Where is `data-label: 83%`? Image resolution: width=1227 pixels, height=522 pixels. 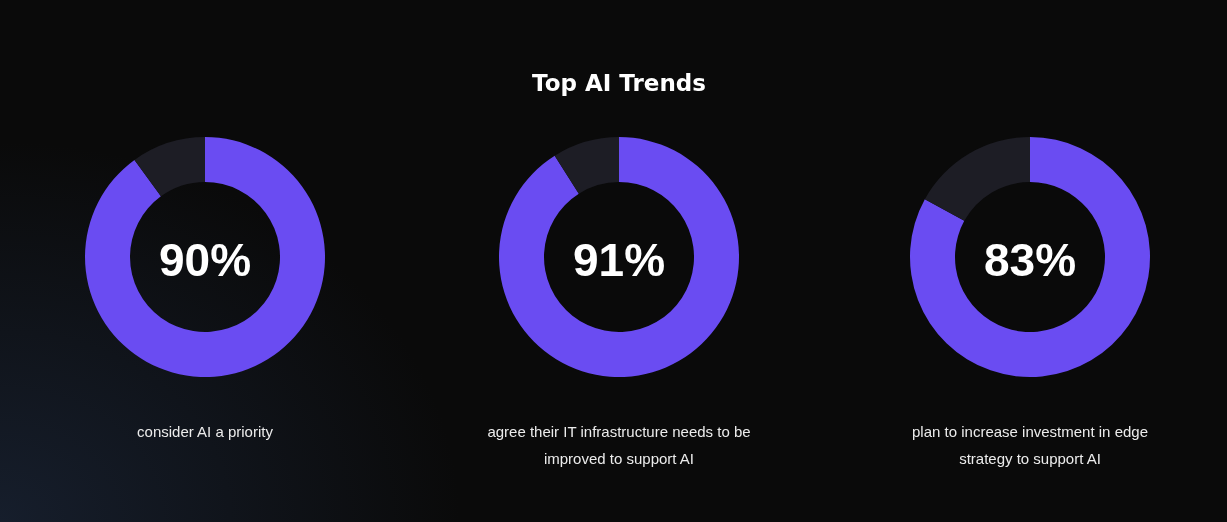
data-label: 83% is located at coordinates (1030, 260).